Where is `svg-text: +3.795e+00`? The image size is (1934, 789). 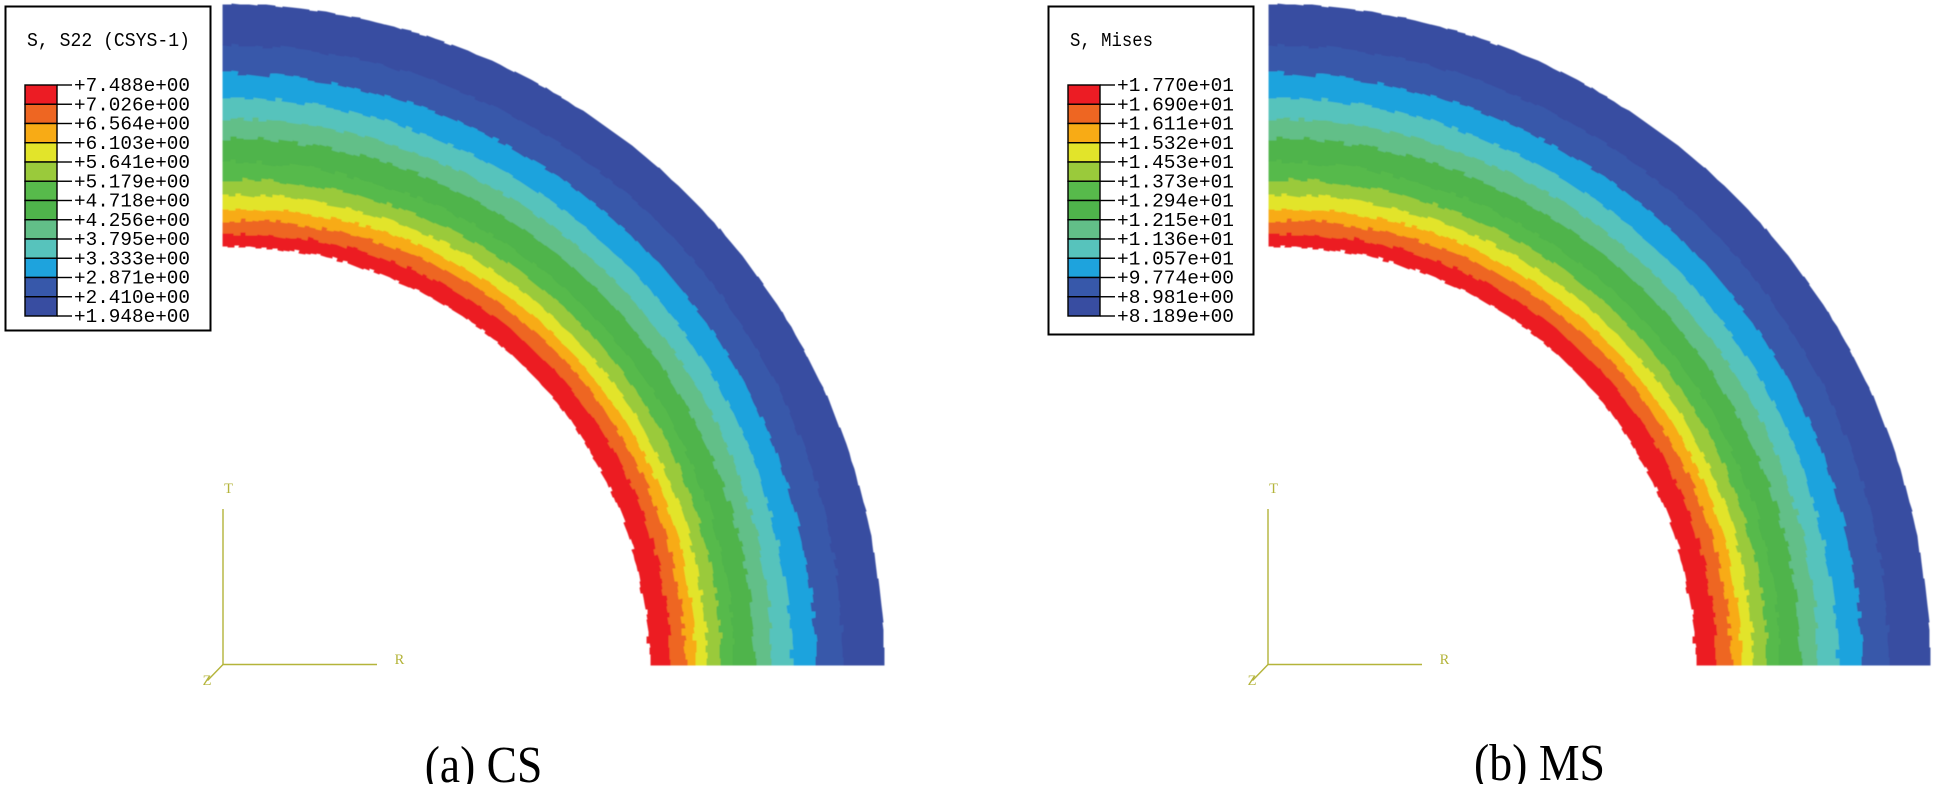
svg-text: +3.795e+00 is located at coordinates (132, 240).